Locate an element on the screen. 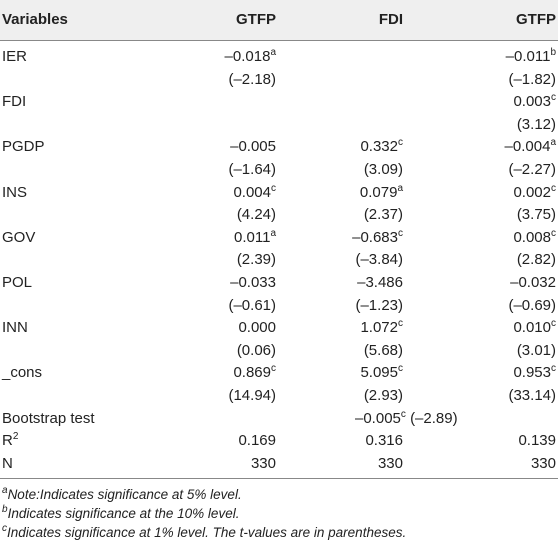 This screenshot has height=542, width=558. row-label-text: FDI is located at coordinates (14, 102).